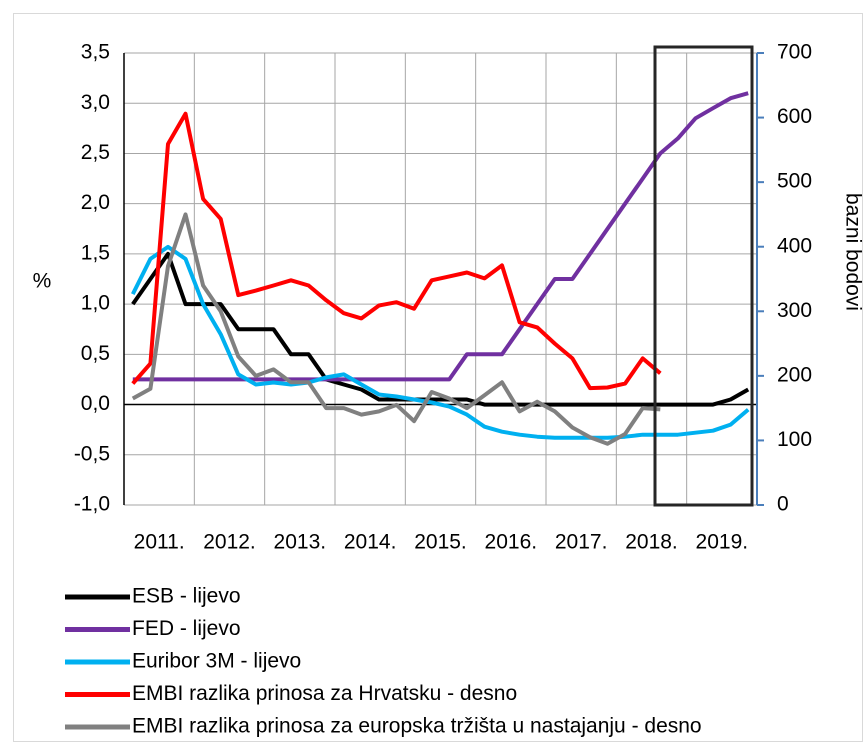  I want to click on y2-tick-label: 400, so click(794, 245).